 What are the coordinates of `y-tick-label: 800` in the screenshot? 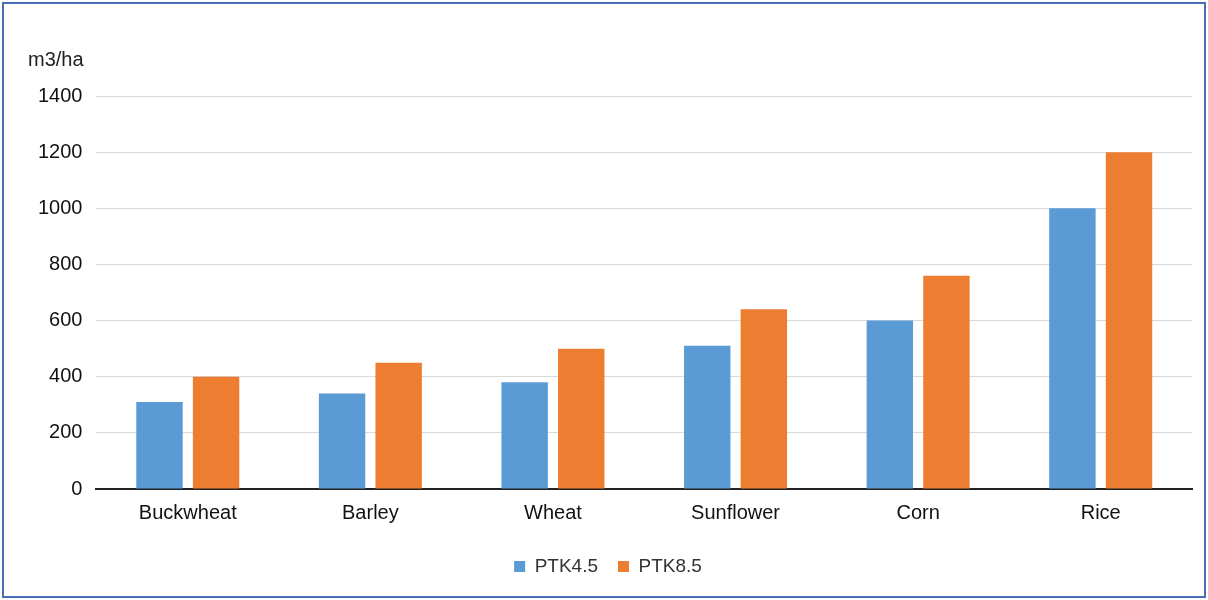 It's located at (66, 262).